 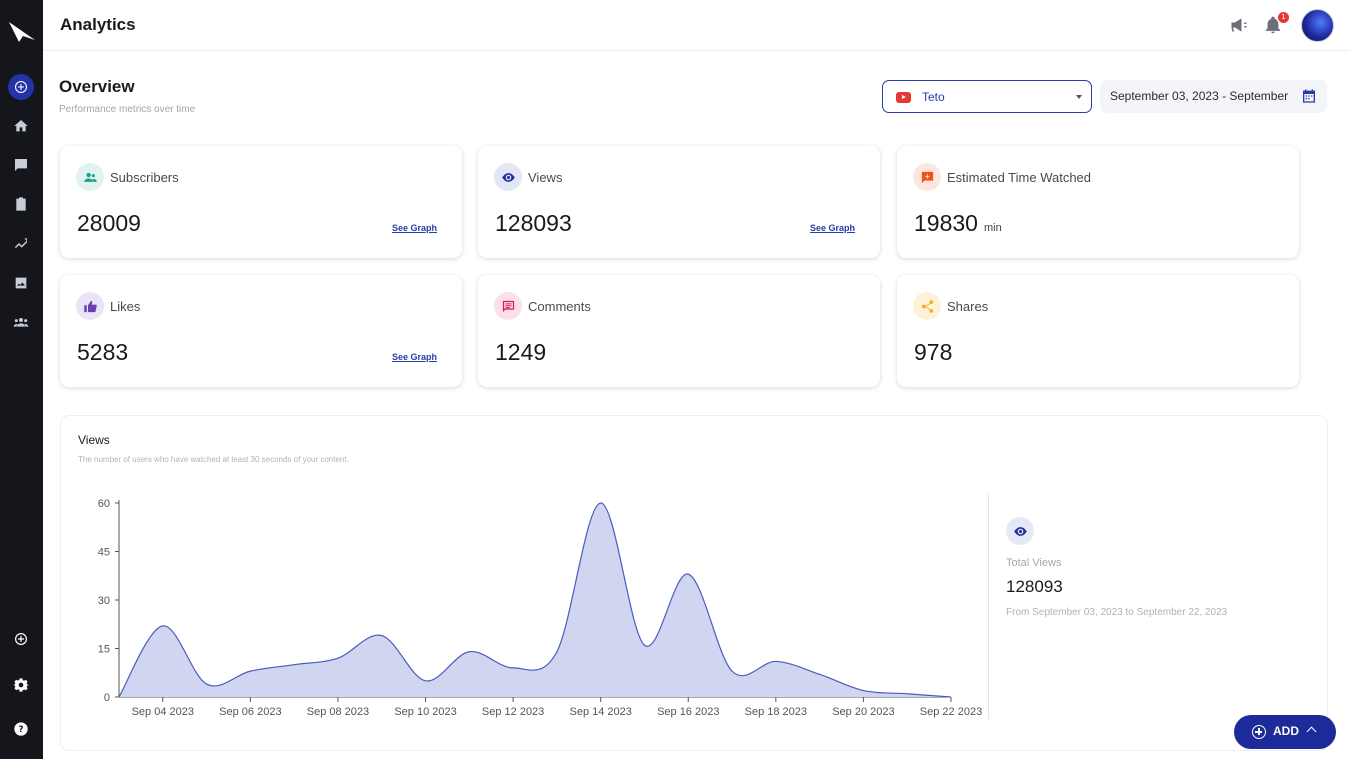 What do you see at coordinates (104, 601) in the screenshot?
I see `y-tick-label: 30` at bounding box center [104, 601].